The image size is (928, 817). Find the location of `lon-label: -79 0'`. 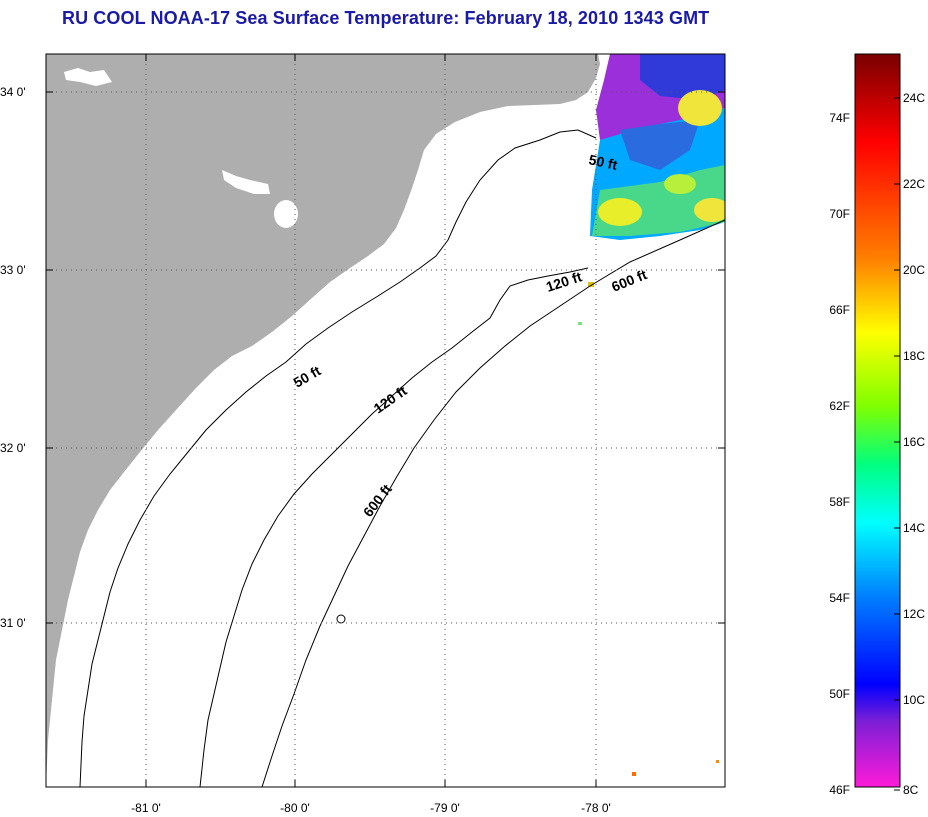

lon-label: -79 0' is located at coordinates (445, 808).